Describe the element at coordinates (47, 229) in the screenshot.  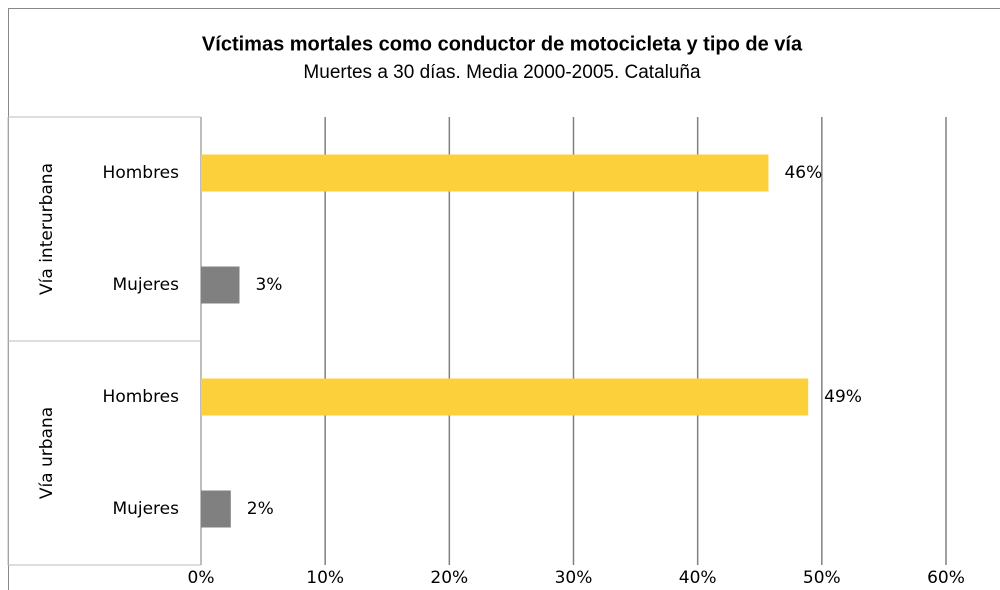
I see `group-label: Vía interurbana` at that location.